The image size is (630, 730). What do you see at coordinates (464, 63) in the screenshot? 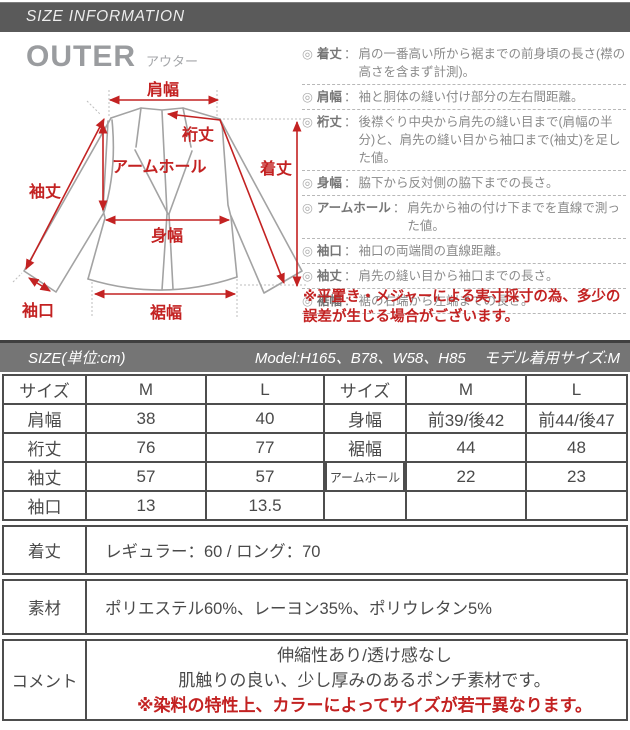
I see `definition-item: ◎ 着丈 ： 肩の一番高い所から裾までの前身頃の長さ(襟の高さを含まず計測)。` at bounding box center [464, 63].